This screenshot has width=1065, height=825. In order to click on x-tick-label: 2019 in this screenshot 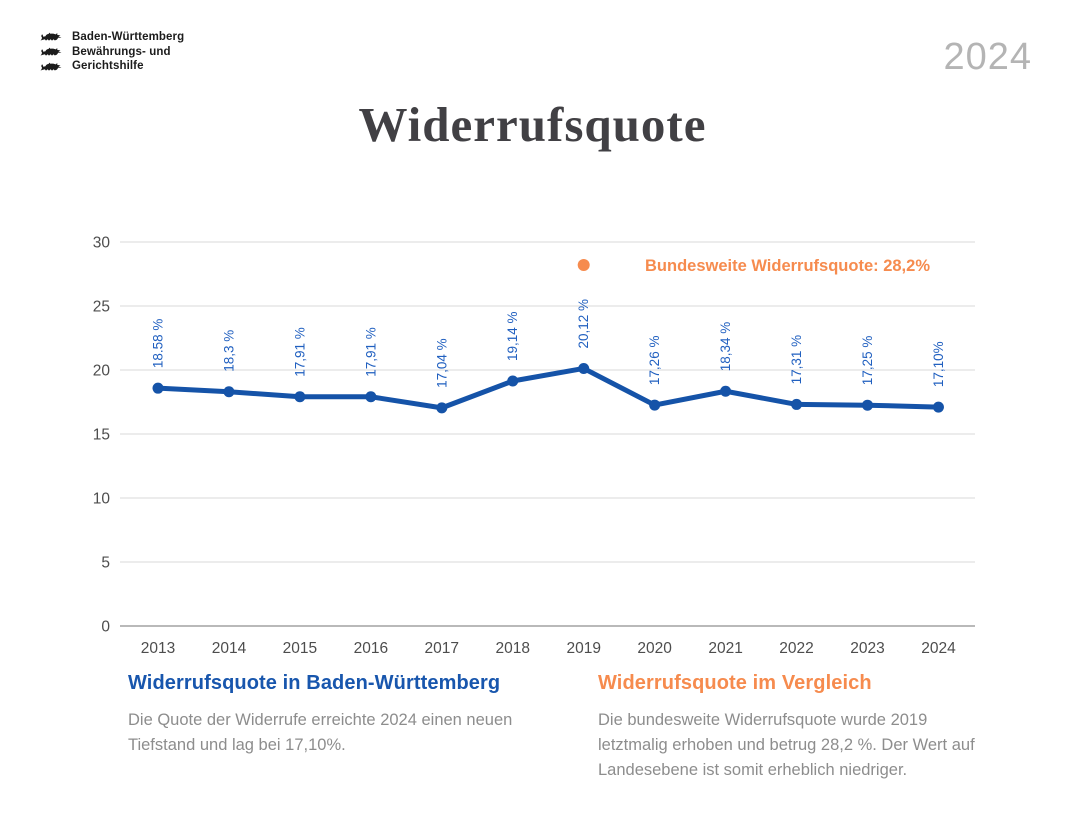, I will do `click(583, 648)`.